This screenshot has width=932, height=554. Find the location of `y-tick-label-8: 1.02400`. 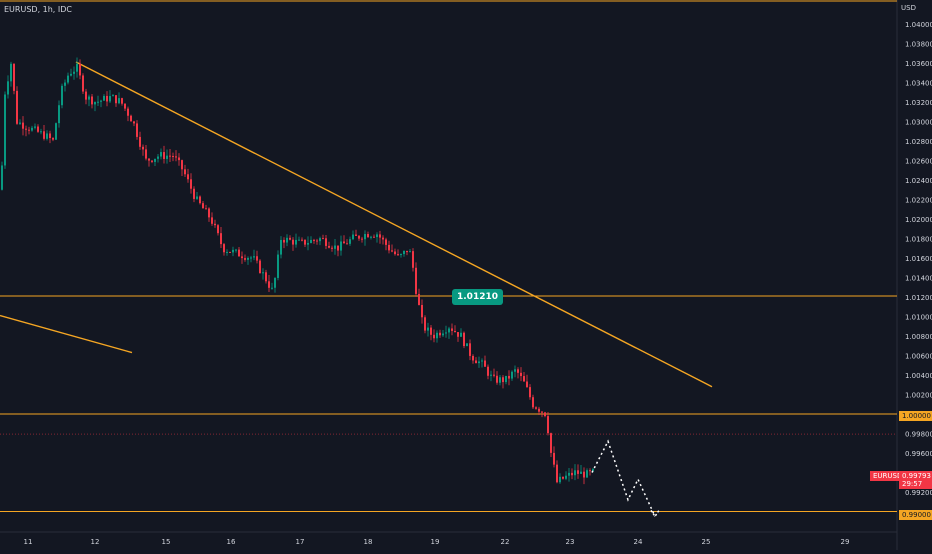

y-tick-label-8: 1.02400 is located at coordinates (918, 181).